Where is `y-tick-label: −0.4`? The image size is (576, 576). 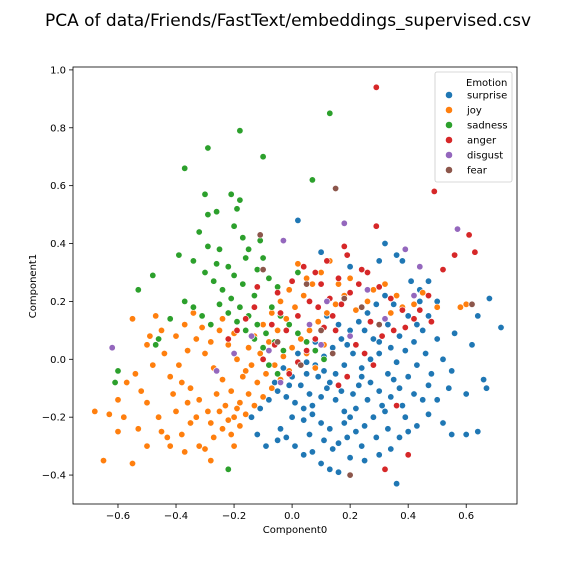 y-tick-label: −0.4 is located at coordinates (54, 476).